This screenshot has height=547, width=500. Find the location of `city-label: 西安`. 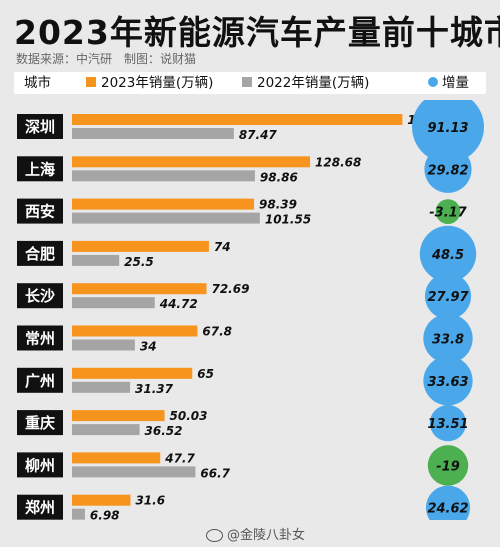

city-label: 西安 is located at coordinates (40, 212).